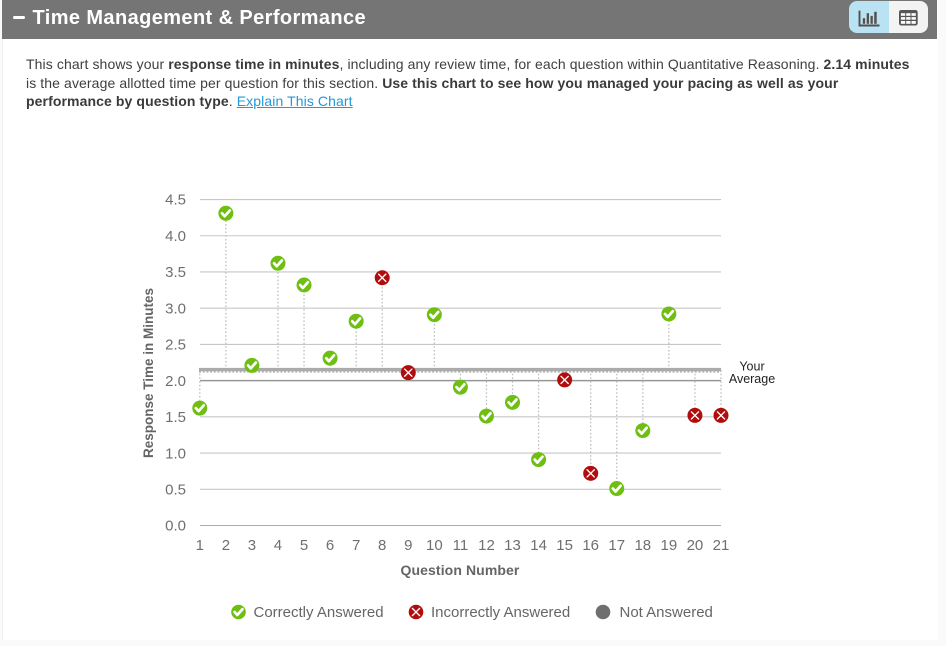 The image size is (946, 646). What do you see at coordinates (226, 545) in the screenshot?
I see `svg-text: 2` at bounding box center [226, 545].